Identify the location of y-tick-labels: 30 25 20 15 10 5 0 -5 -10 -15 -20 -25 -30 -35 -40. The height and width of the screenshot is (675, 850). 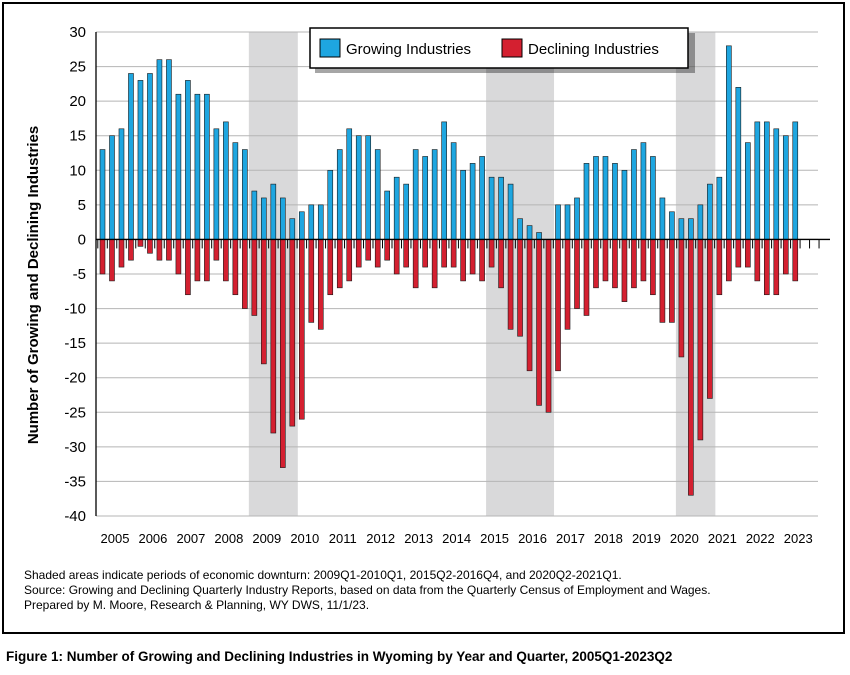
(75, 274).